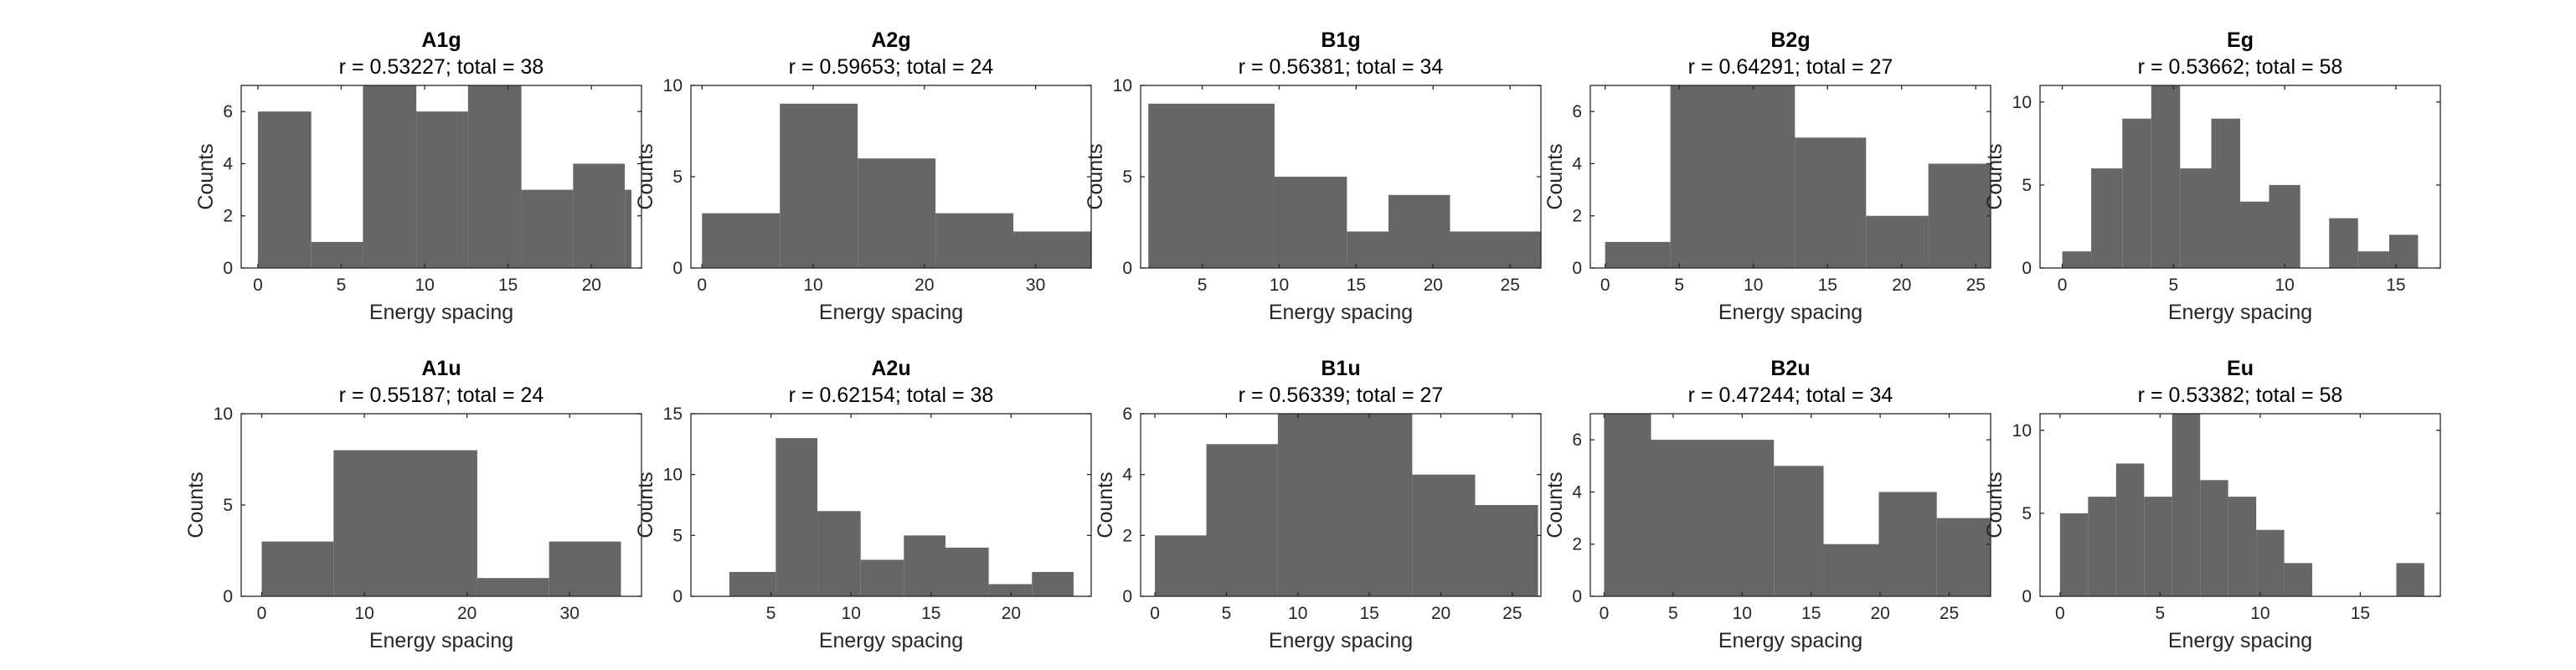 The width and height of the screenshot is (2576, 670). Describe the element at coordinates (2240, 67) in the screenshot. I see `subplot-subtitle: r = 0.53662; total = 58` at that location.